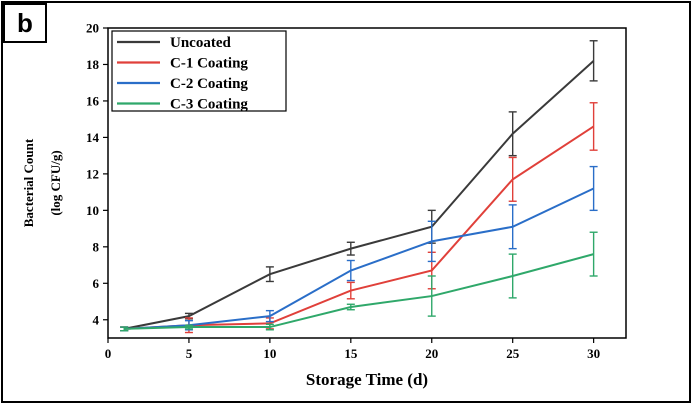 The height and width of the screenshot is (408, 696). Describe the element at coordinates (209, 84) in the screenshot. I see `legend-label: C-2 Coating` at that location.